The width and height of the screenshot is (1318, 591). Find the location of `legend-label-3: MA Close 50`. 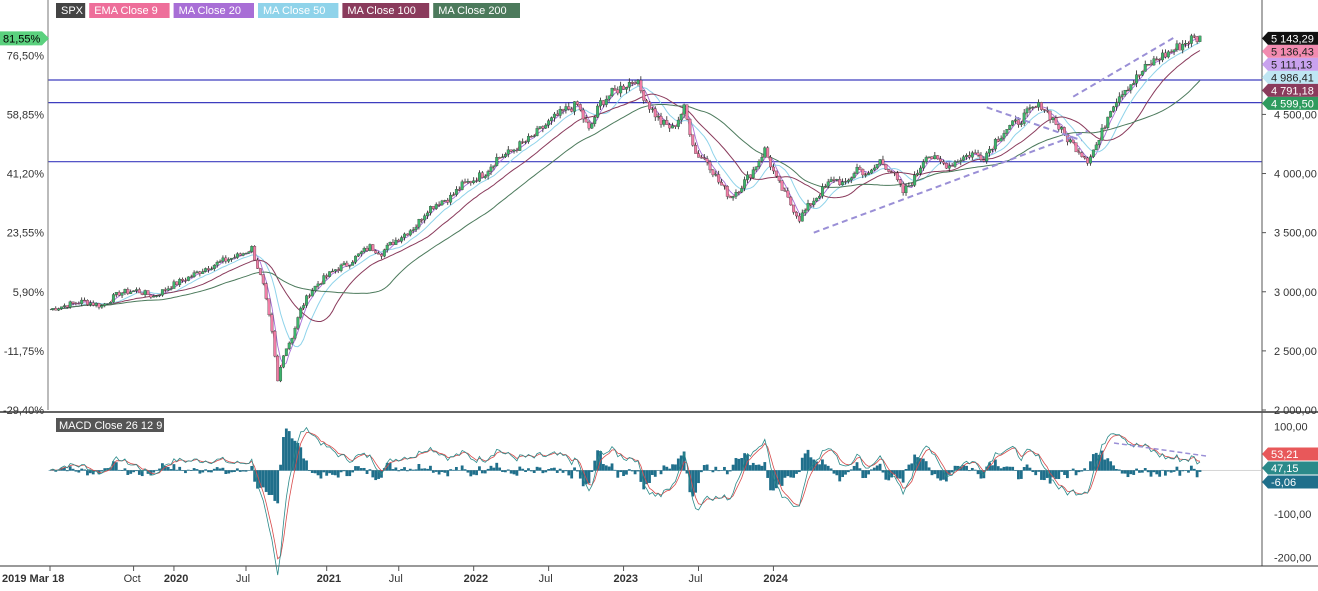

legend-label-3: MA Close 50 is located at coordinates (294, 11).